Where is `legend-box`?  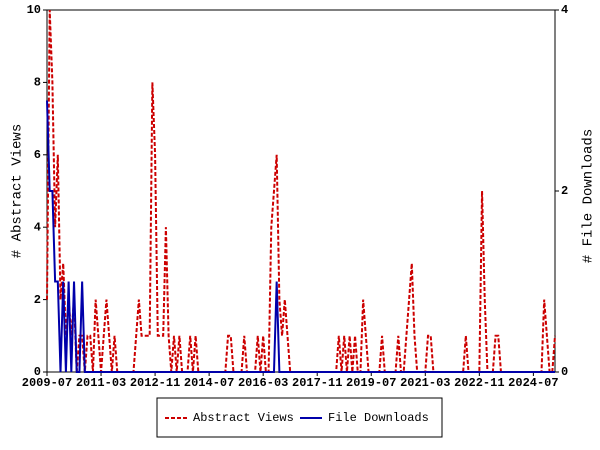 legend-box is located at coordinates (299, 417).